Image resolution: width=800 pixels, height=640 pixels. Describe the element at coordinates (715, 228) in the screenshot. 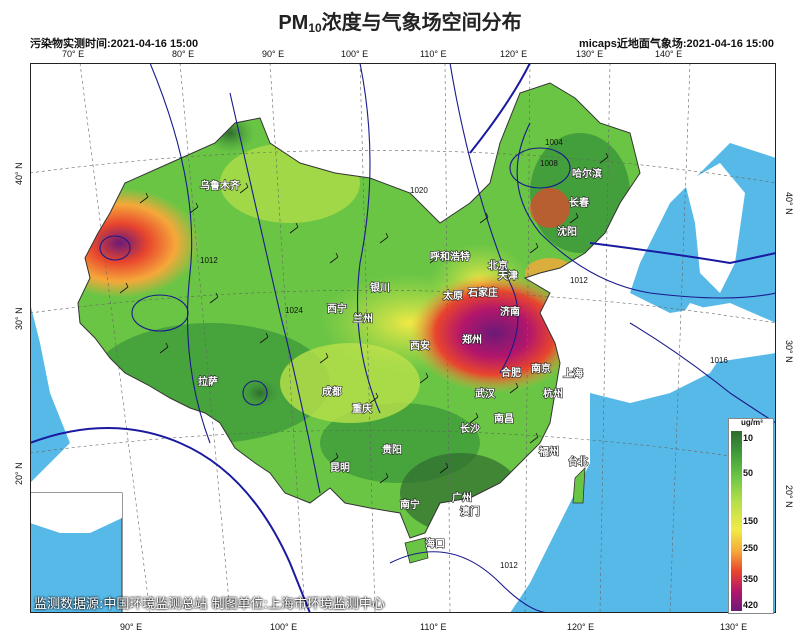

I see `japan-hokkaido-land` at that location.